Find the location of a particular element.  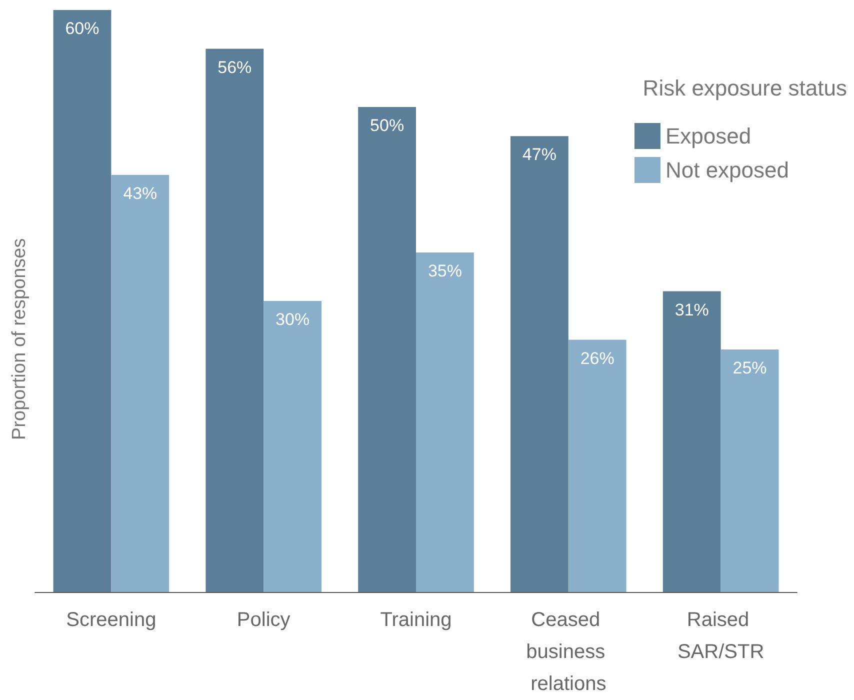

data-label: 35% is located at coordinates (445, 271).